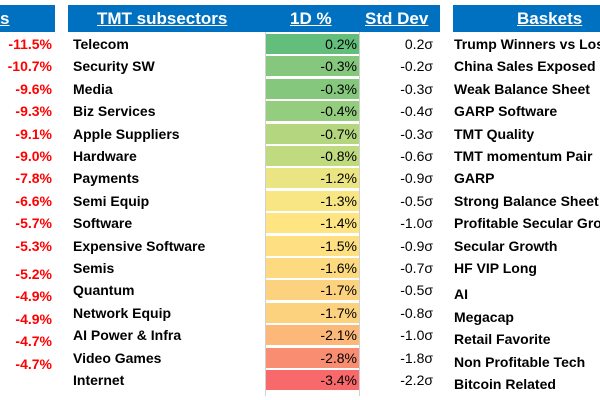 This screenshot has height=400, width=600. I want to click on one-day-pct-cell: -0.7%, so click(313, 133).